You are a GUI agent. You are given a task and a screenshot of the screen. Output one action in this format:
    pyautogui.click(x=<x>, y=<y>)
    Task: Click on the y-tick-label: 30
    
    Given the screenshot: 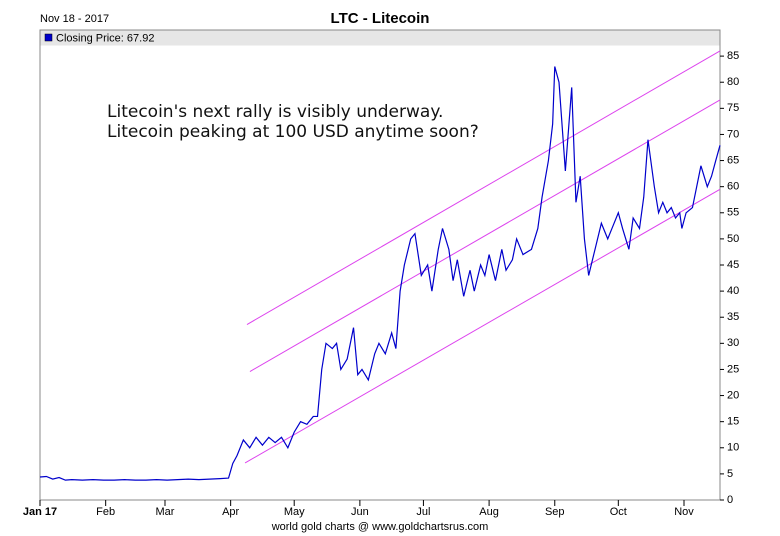 What is the action you would take?
    pyautogui.click(x=733, y=343)
    